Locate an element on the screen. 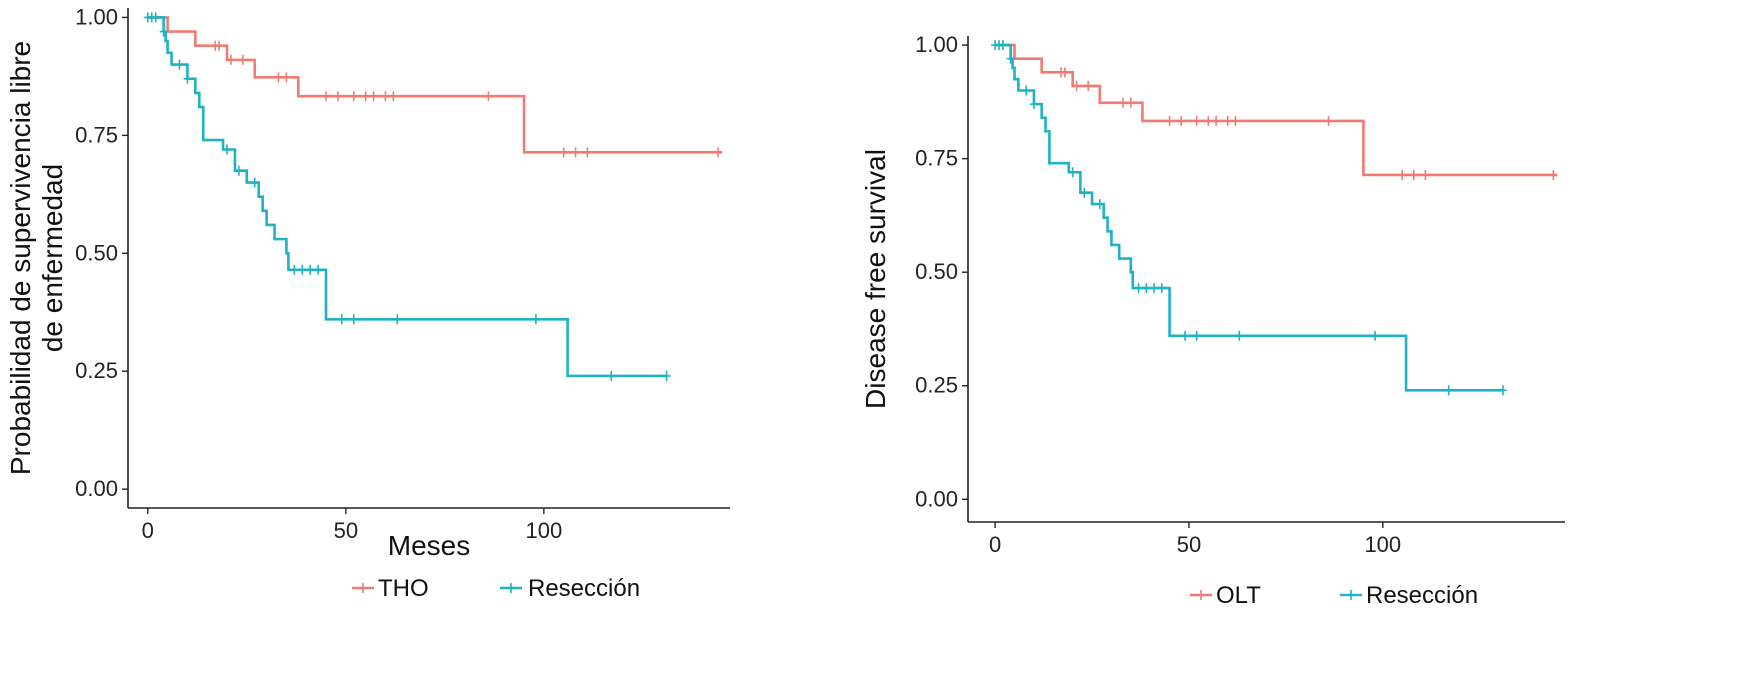 This screenshot has height=678, width=1747. y-axis-label: Disease free survival is located at coordinates (875, 279).